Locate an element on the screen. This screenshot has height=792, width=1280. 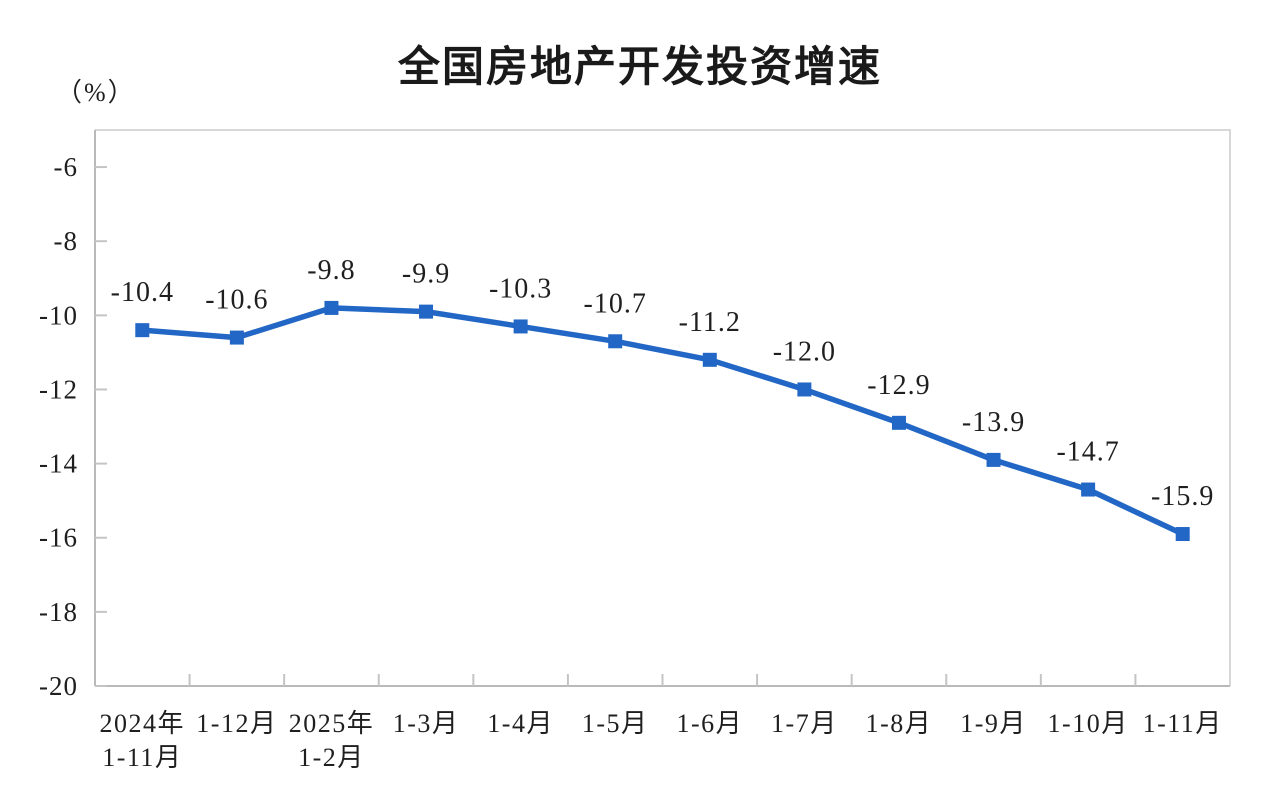
x-tick-label: 2025年 1-2月 is located at coordinates (332, 740).